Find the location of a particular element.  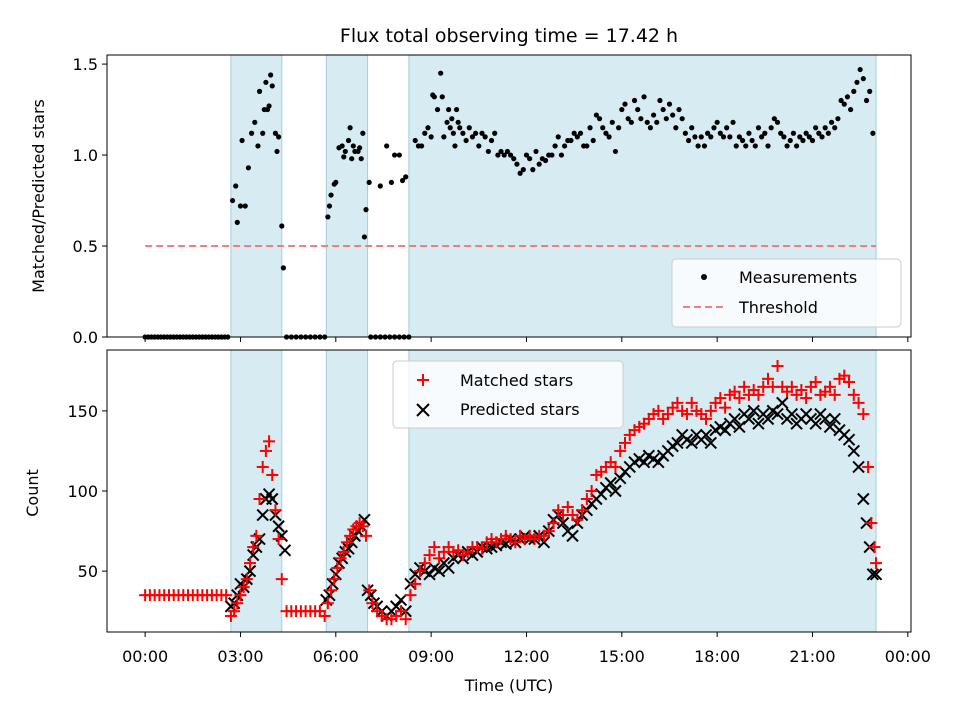

bottom-legend: Matched stars Predicted stars is located at coordinates (508, 394).